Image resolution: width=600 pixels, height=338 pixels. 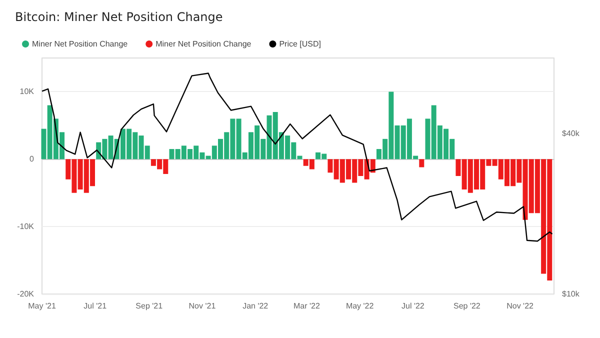 What do you see at coordinates (202, 306) in the screenshot?
I see `x-tick-label: Nov '21` at bounding box center [202, 306].